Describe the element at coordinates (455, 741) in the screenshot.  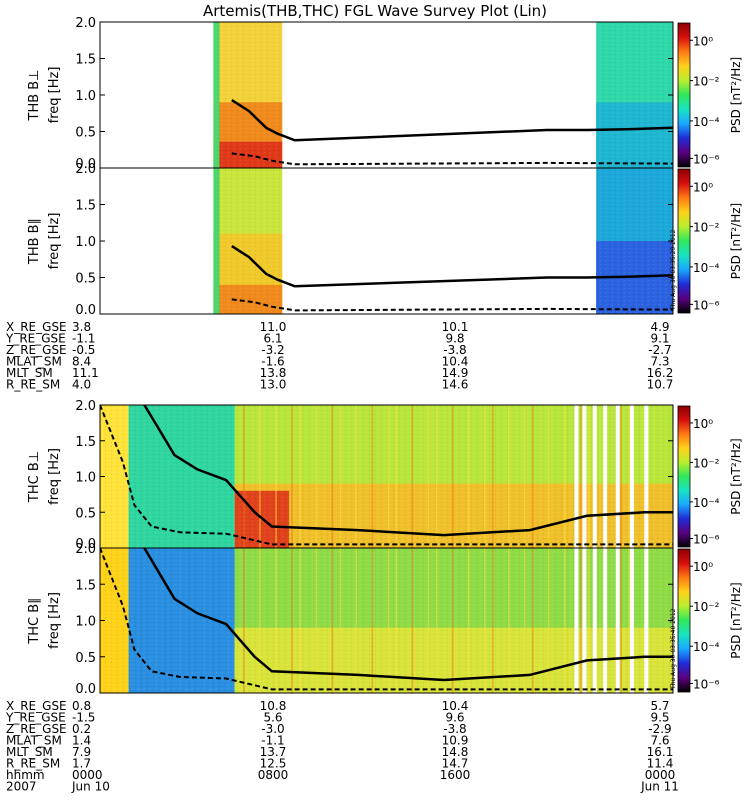
I see `orbit-value: 10.9` at that location.